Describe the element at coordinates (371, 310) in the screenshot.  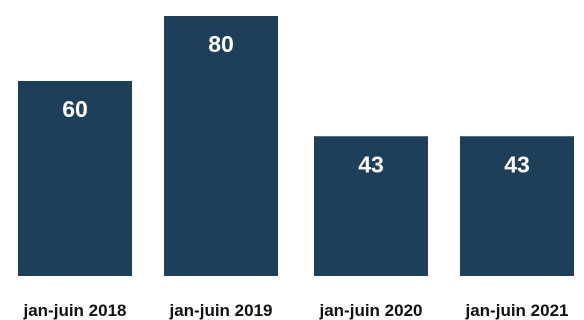
I see `x-tick-label-3: jan-juin 2020` at that location.